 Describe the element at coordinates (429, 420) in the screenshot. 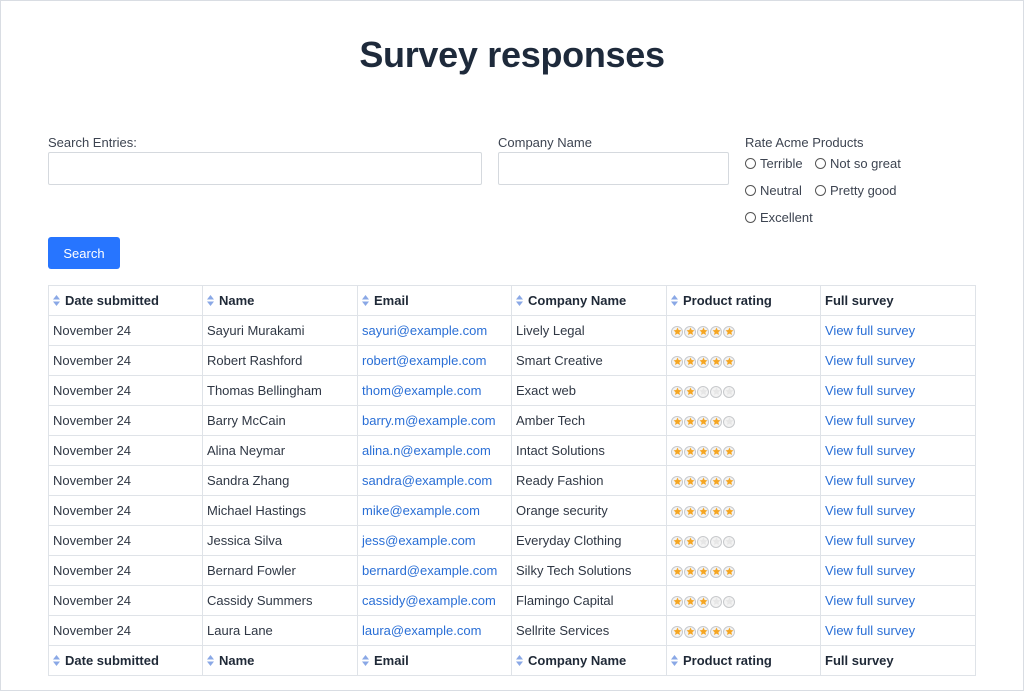

I see `email-link: barry.m@example.com` at that location.